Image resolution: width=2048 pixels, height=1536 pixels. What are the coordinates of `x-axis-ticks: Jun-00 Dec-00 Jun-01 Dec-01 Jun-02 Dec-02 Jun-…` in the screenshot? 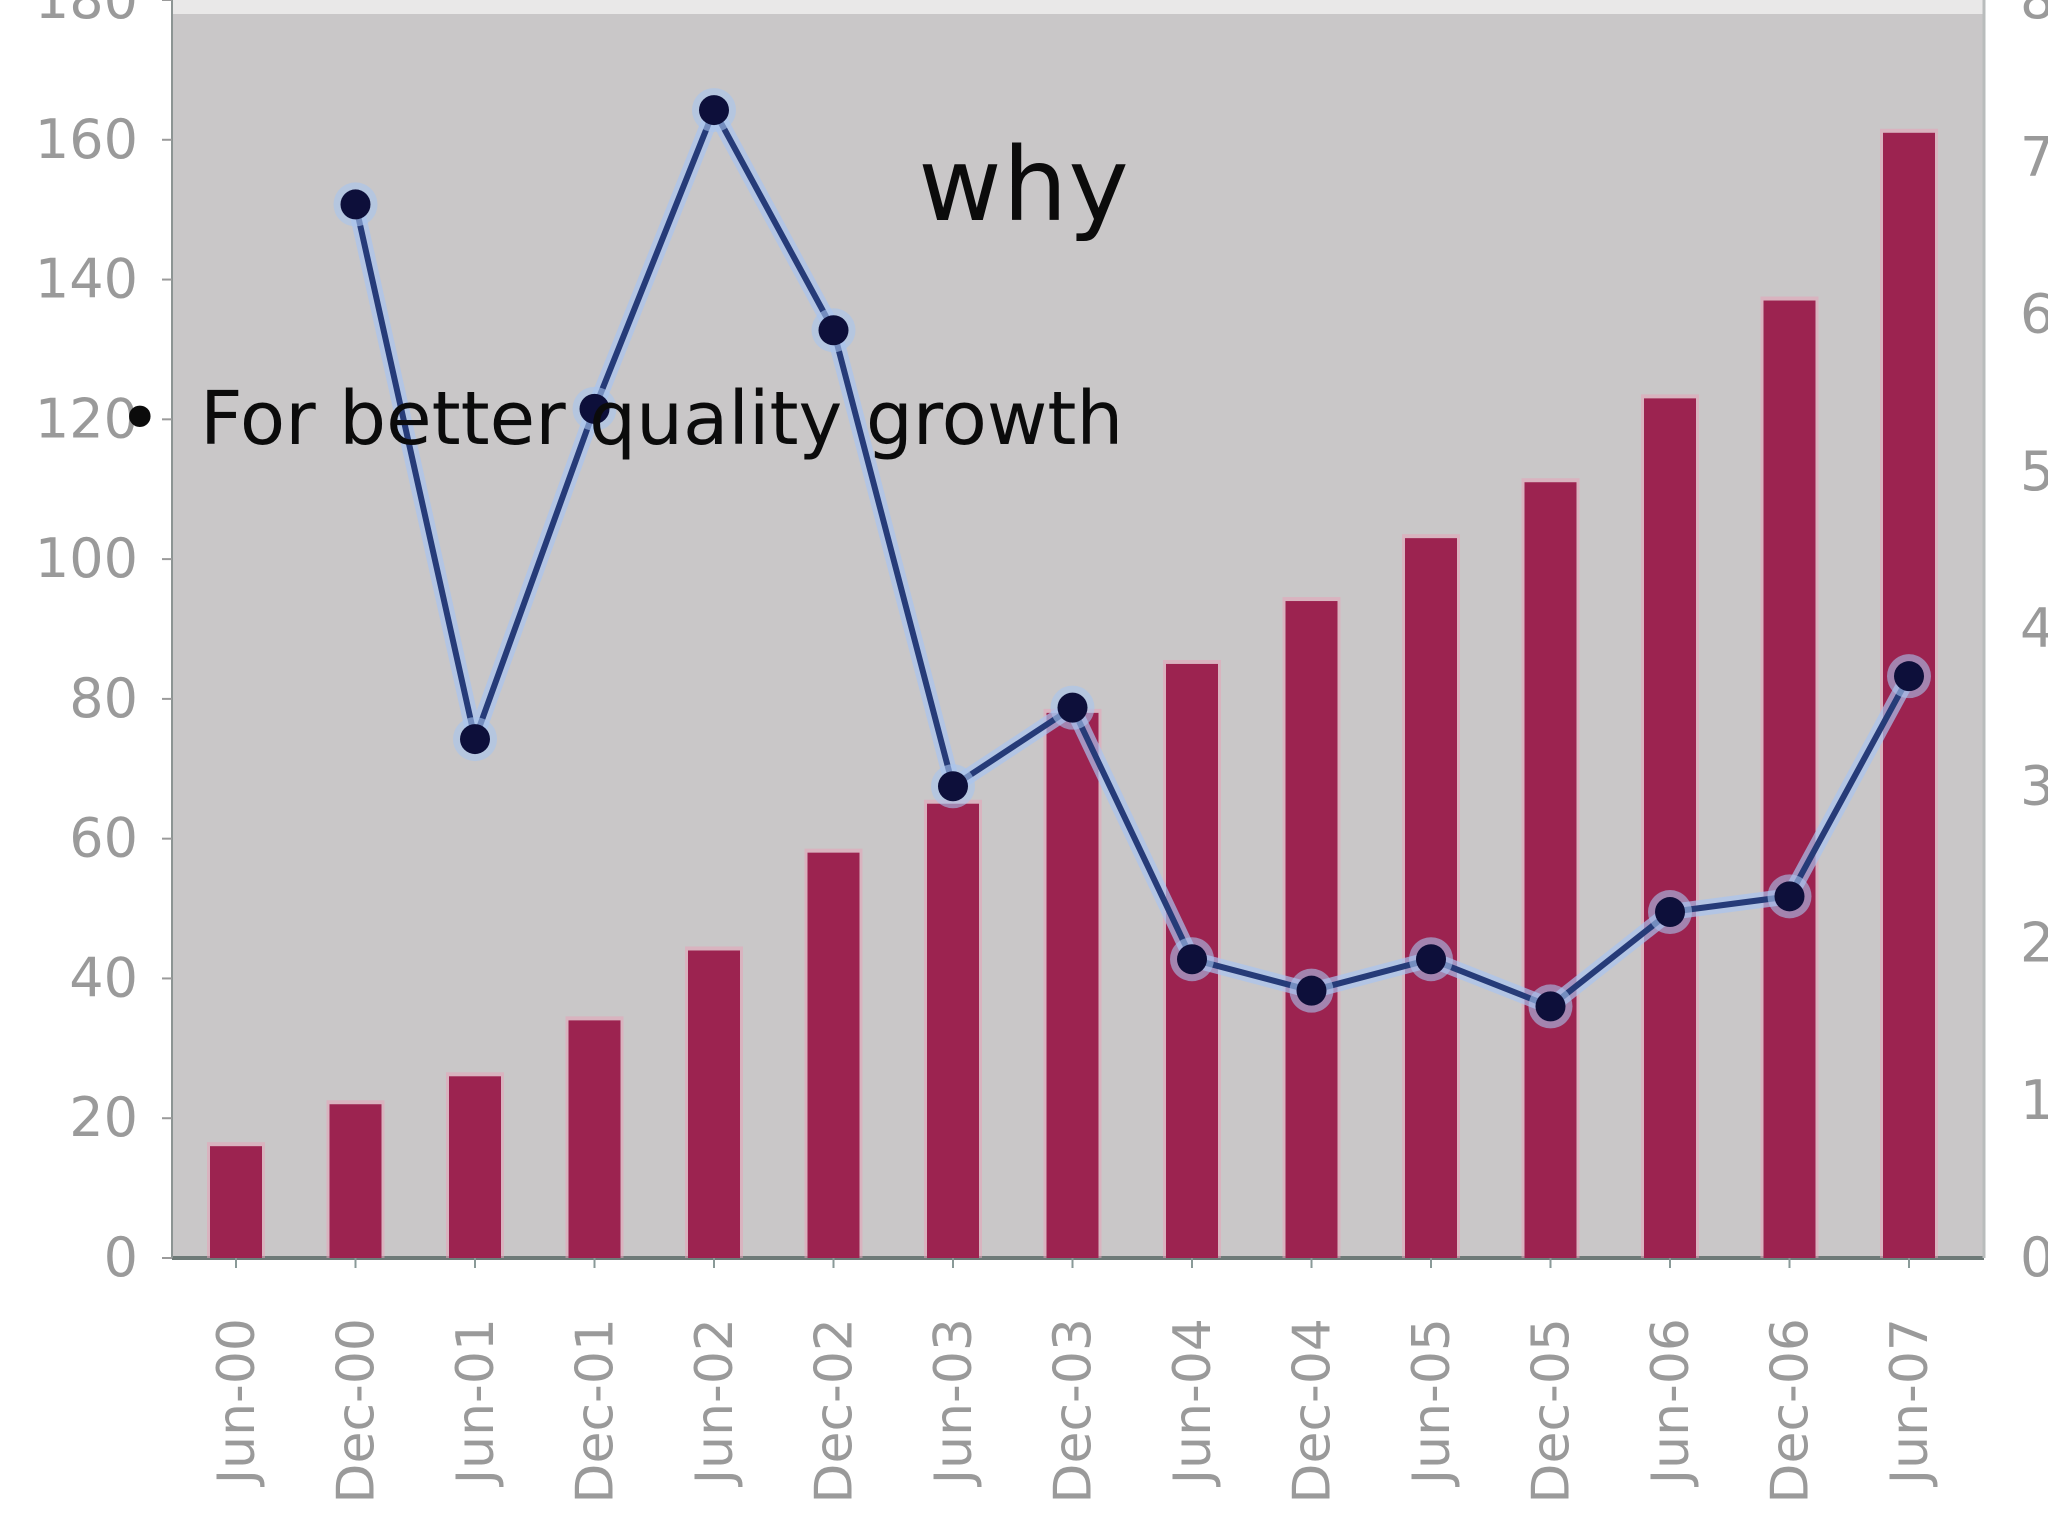 It's located at (1073, 1381).